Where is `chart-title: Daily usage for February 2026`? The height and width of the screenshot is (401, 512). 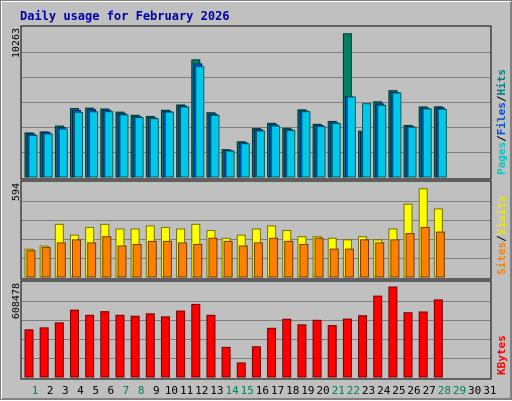
chart-title: Daily usage for February 2026 is located at coordinates (125, 16).